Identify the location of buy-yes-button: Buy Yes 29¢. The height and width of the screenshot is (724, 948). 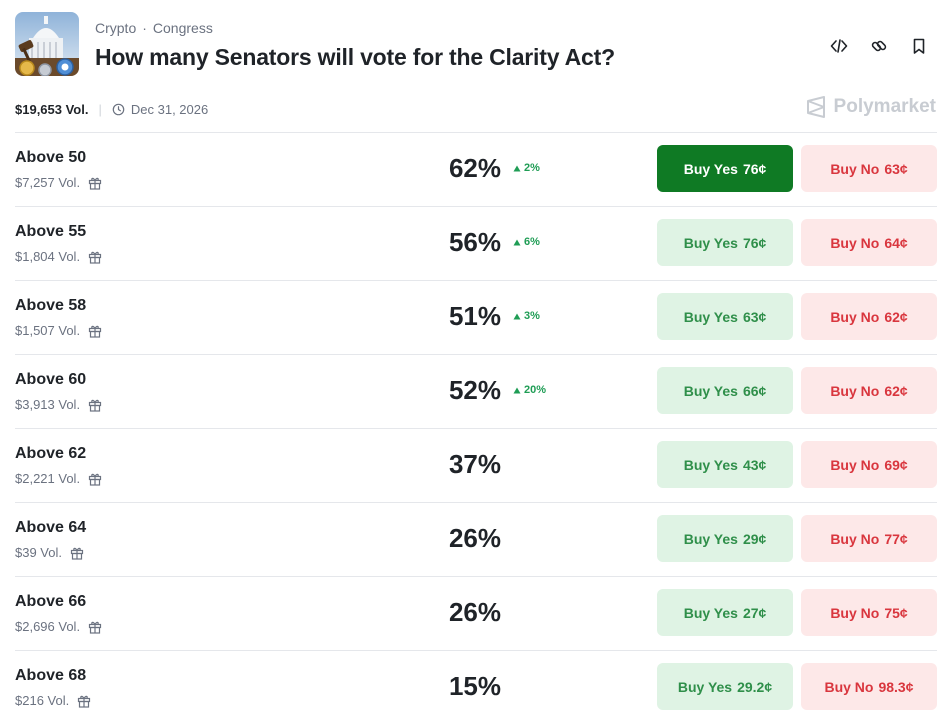
(725, 538).